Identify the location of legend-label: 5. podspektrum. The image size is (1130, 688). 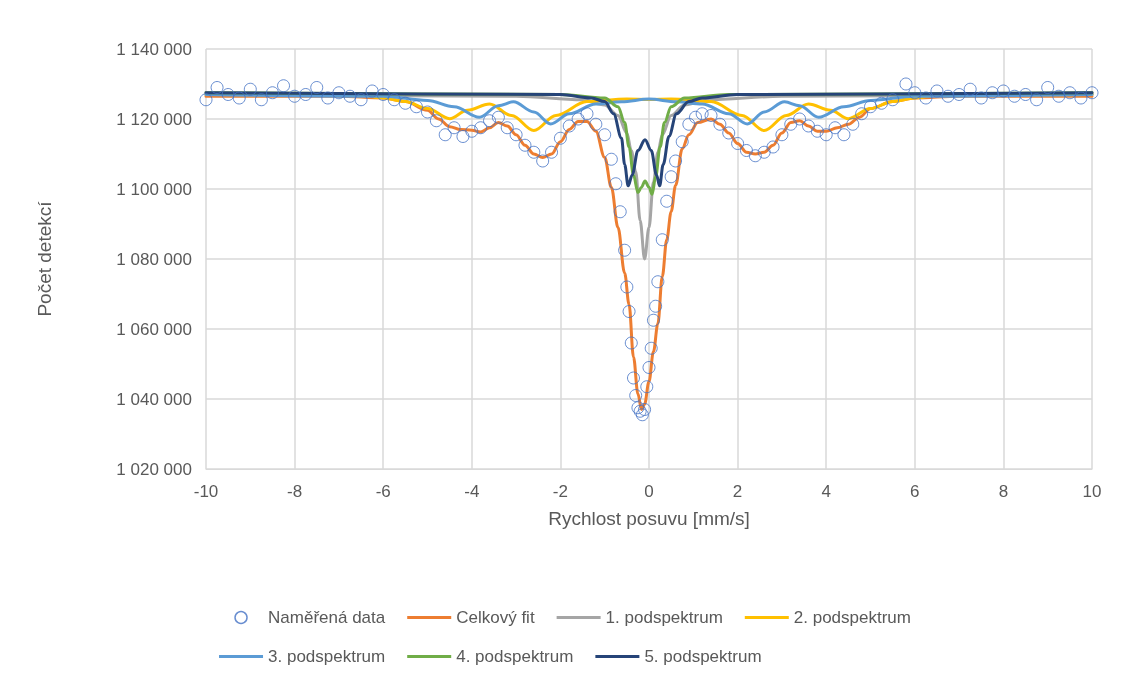
(703, 656).